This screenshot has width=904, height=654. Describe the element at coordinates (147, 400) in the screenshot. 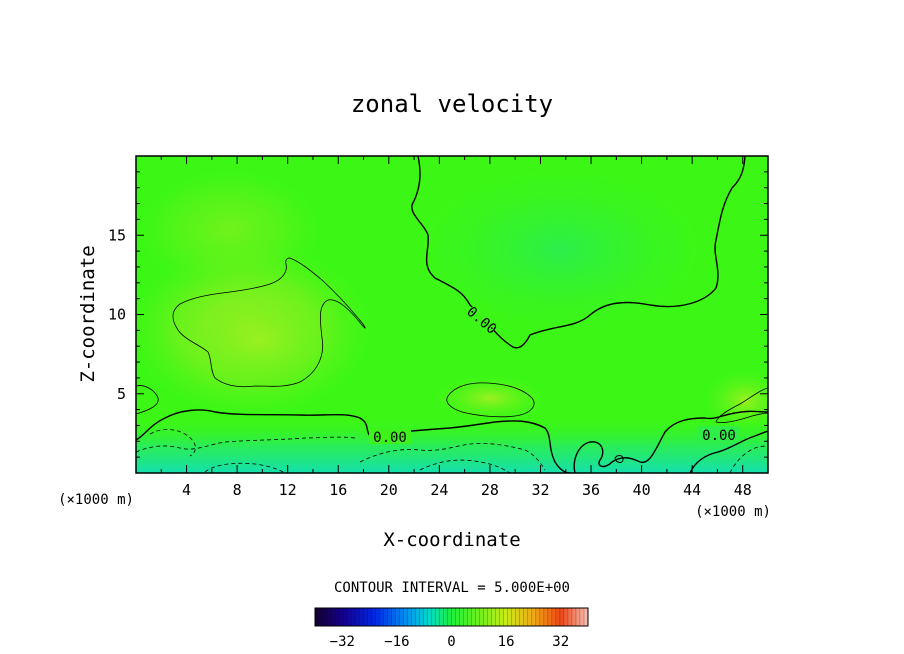

I see `contour-left-edge` at that location.